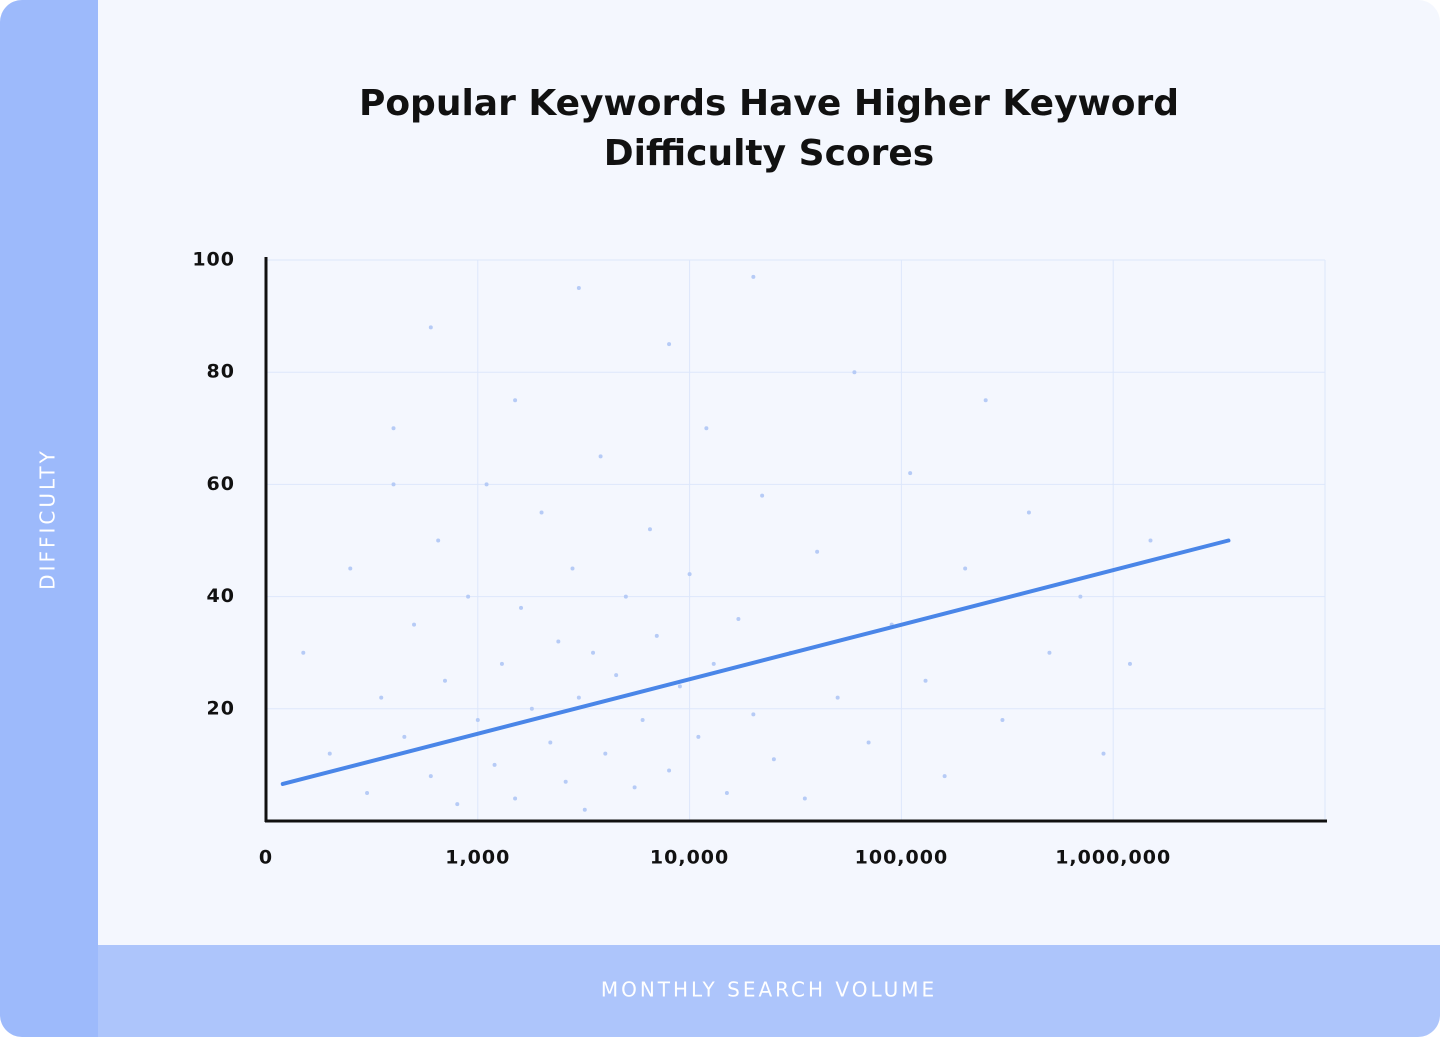 The height and width of the screenshot is (1041, 1440). Describe the element at coordinates (689, 858) in the screenshot. I see `x-tick-label: 10,000` at that location.